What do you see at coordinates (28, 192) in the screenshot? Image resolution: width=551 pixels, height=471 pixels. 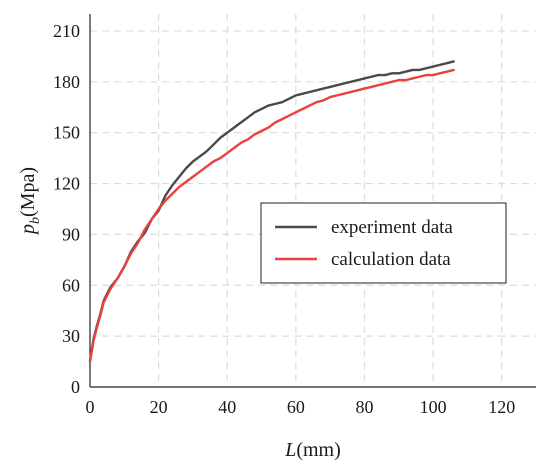 I see `y-axis-unit: (Mpa)` at bounding box center [28, 192].